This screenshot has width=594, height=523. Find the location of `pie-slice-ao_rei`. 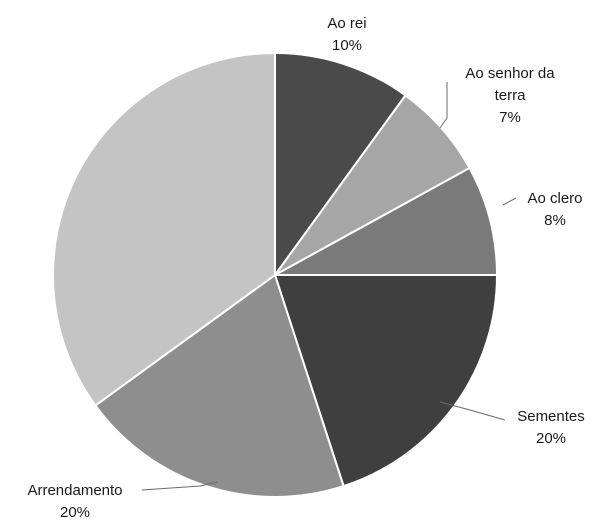

pie-slice-ao_rei is located at coordinates (340, 165).